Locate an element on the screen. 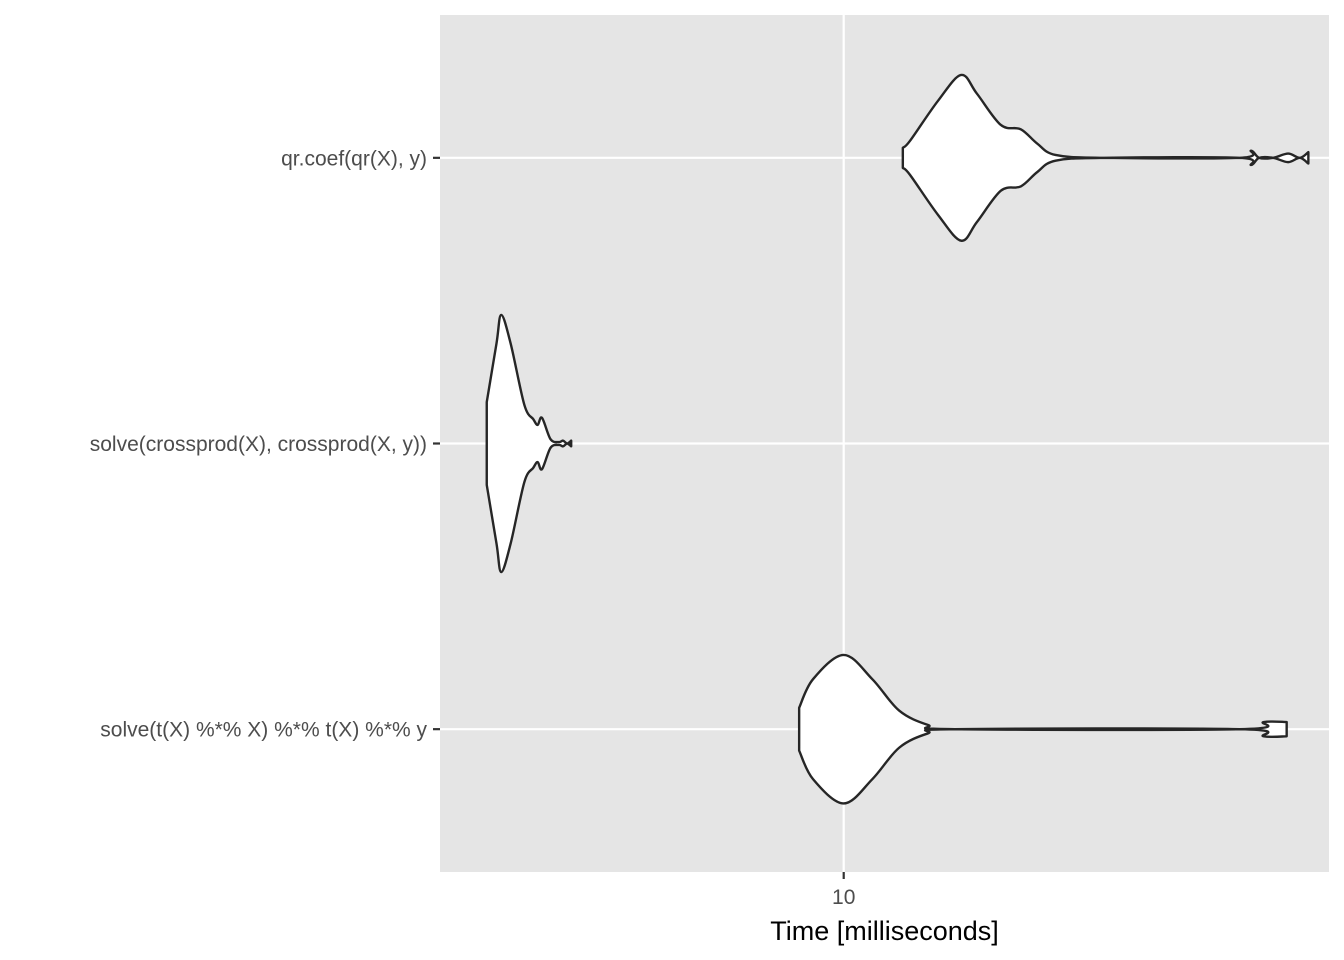  x-axis-title: Time [milliseconds] is located at coordinates (884, 931).